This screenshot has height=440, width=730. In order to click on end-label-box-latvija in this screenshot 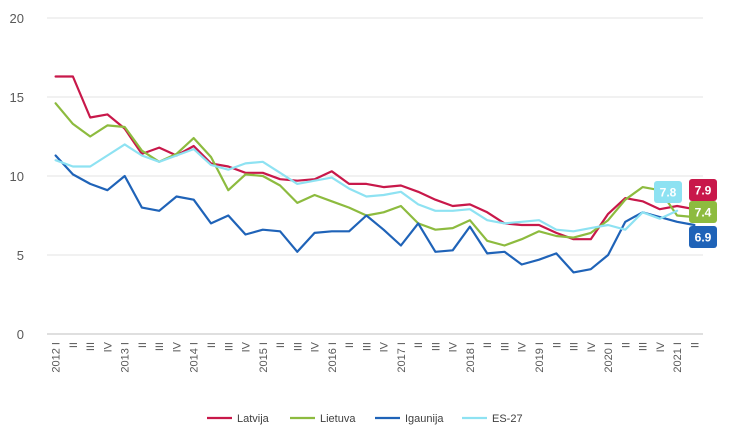, I will do `click(703, 190)`.